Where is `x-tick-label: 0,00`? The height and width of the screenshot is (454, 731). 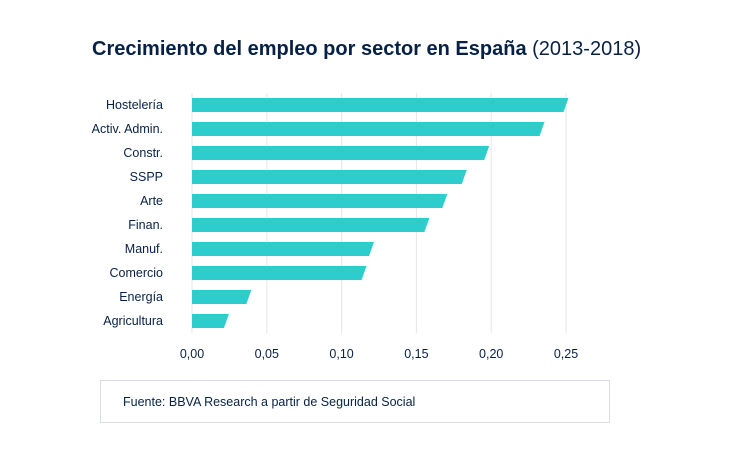
x-tick-label: 0,00 is located at coordinates (192, 354).